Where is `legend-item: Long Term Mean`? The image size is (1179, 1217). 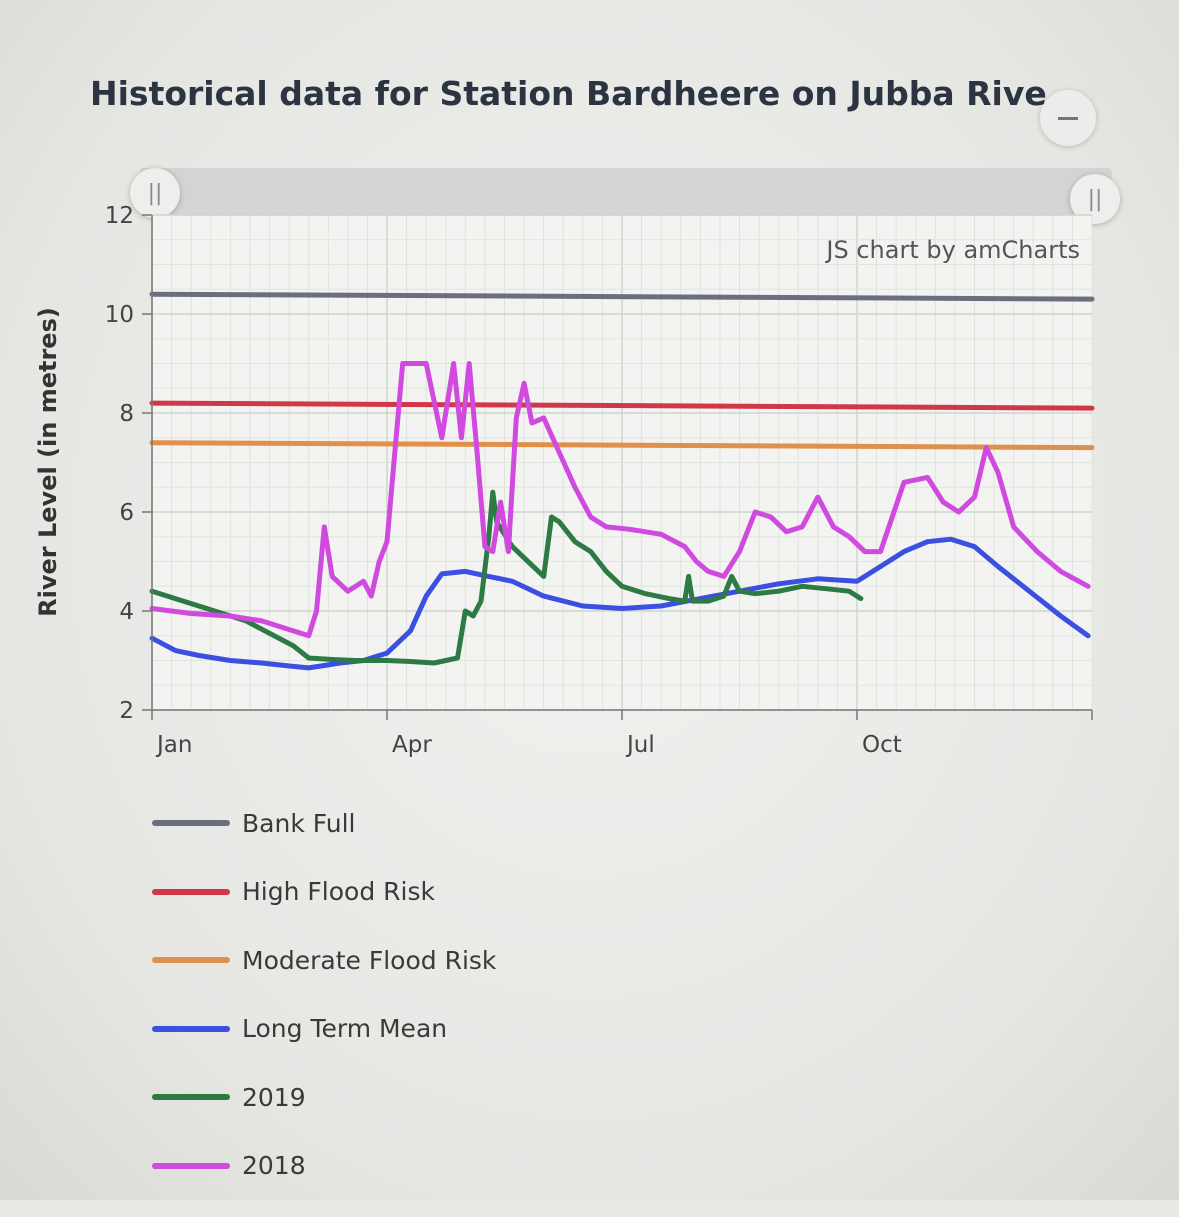
legend-item: Long Term Mean is located at coordinates (324, 1029).